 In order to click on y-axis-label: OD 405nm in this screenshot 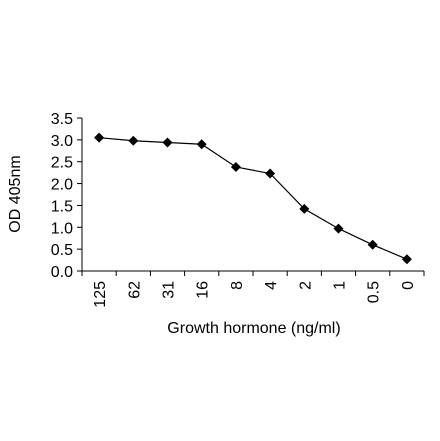, I will do `click(15, 193)`.